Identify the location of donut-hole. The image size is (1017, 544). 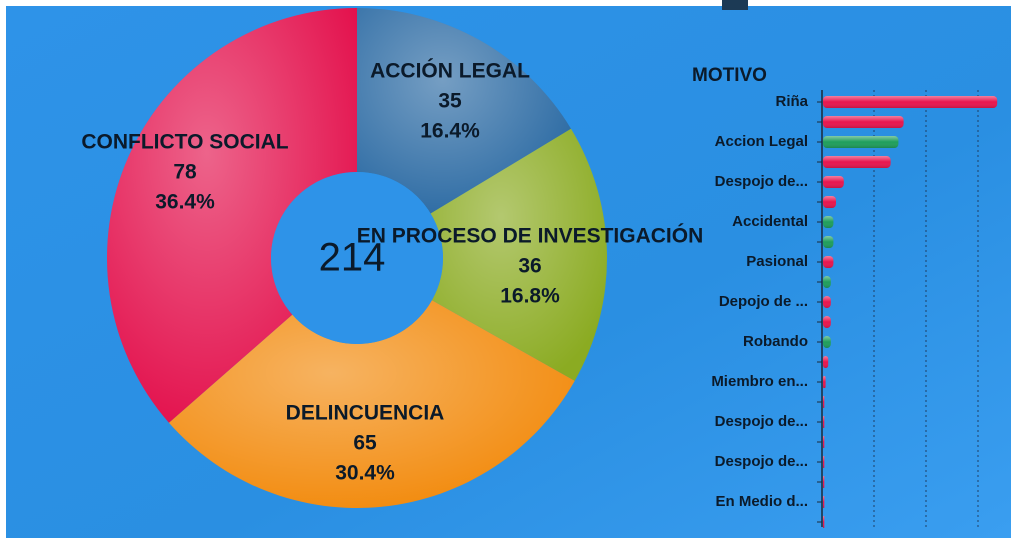
(357, 258).